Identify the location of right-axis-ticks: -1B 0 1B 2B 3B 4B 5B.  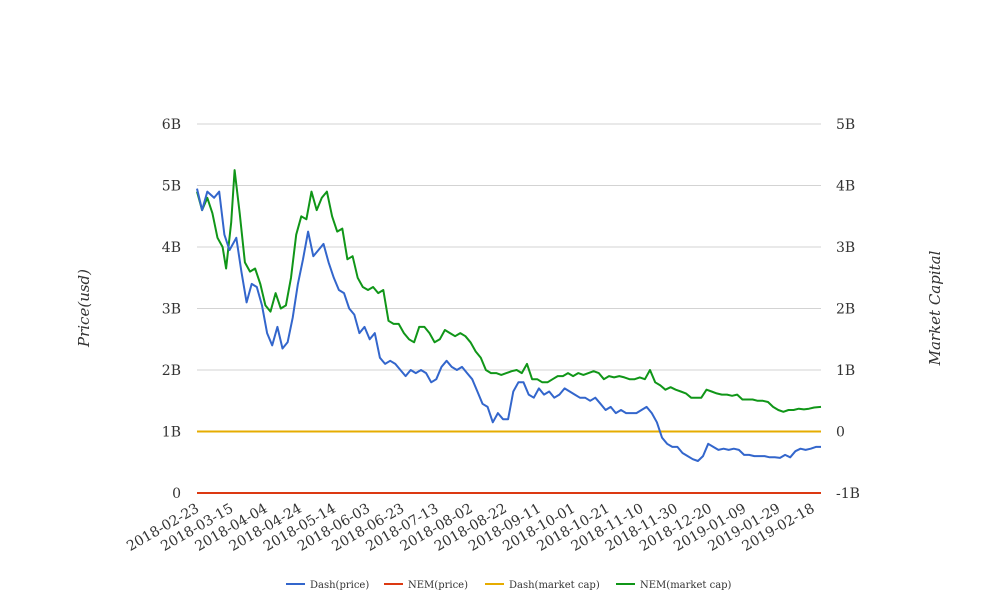
(848, 309).